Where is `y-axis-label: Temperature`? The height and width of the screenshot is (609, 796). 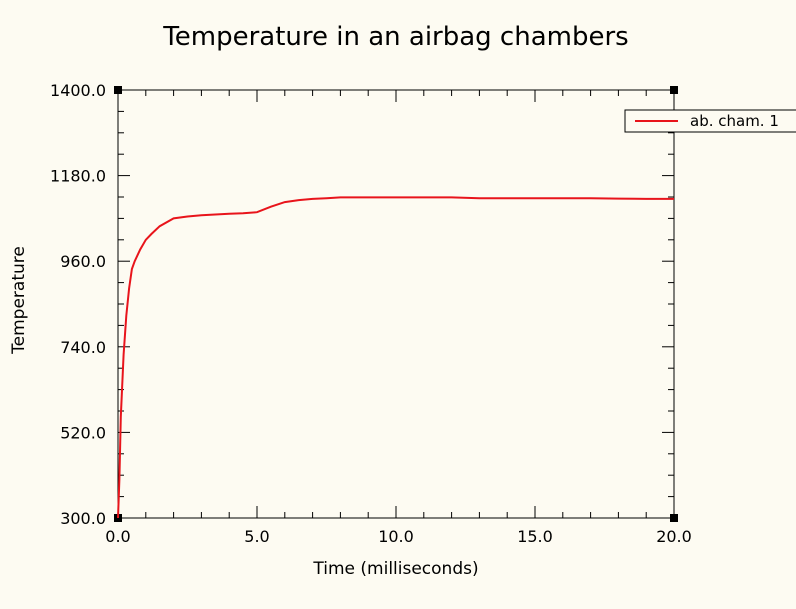 y-axis-label: Temperature is located at coordinates (19, 300).